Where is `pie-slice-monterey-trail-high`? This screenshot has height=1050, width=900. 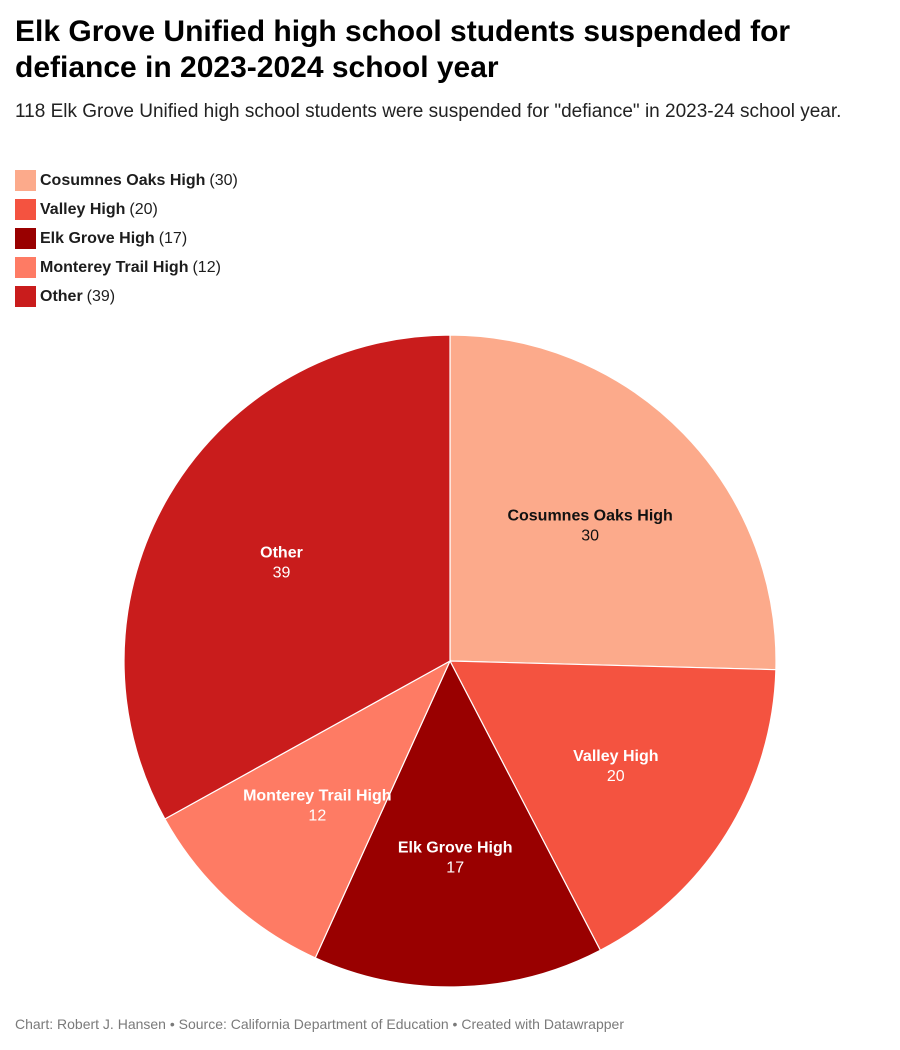
pie-slice-monterey-trail-high is located at coordinates (308, 809).